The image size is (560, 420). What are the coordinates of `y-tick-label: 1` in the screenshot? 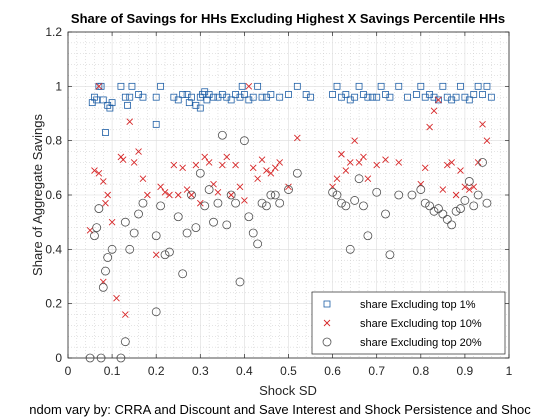 It's located at (58, 86).